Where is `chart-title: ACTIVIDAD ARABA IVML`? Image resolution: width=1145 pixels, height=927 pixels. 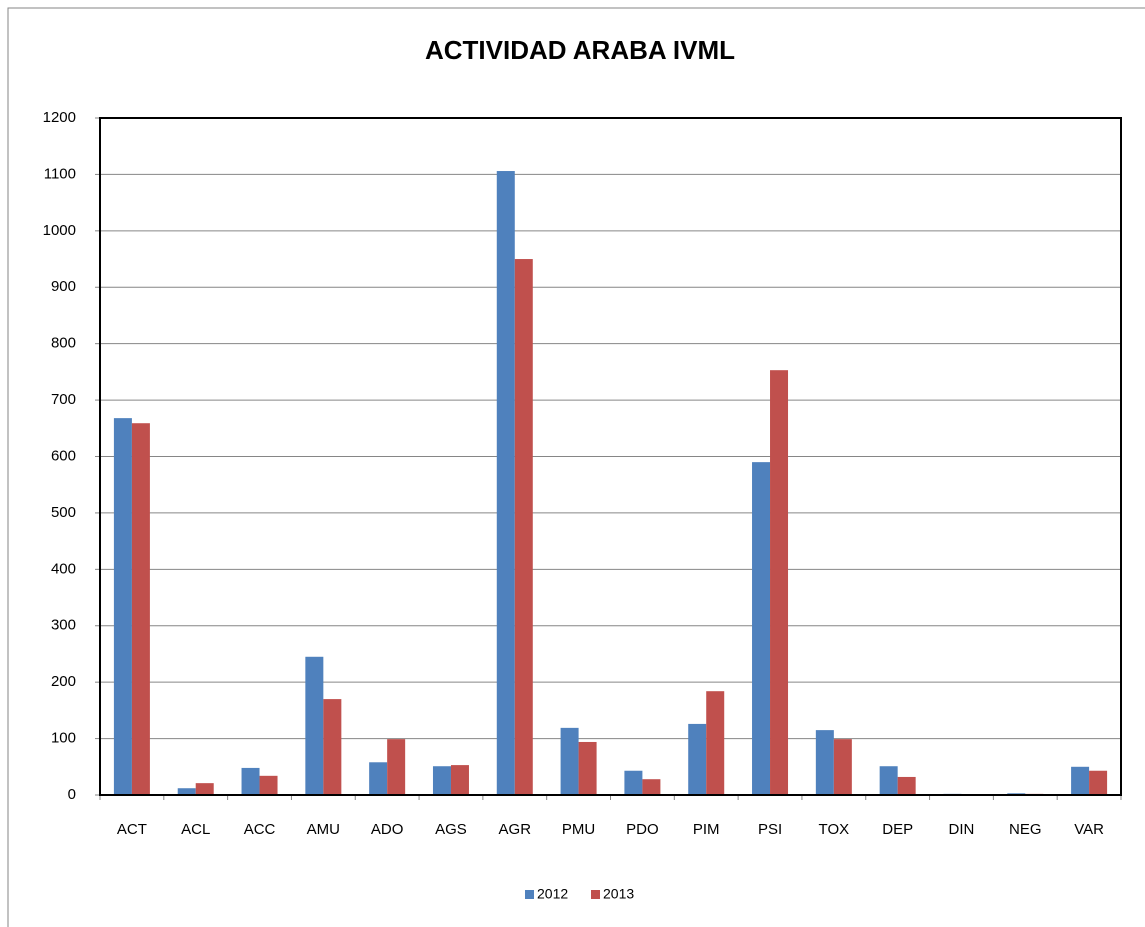
chart-title: ACTIVIDAD ARABA IVML is located at coordinates (580, 50).